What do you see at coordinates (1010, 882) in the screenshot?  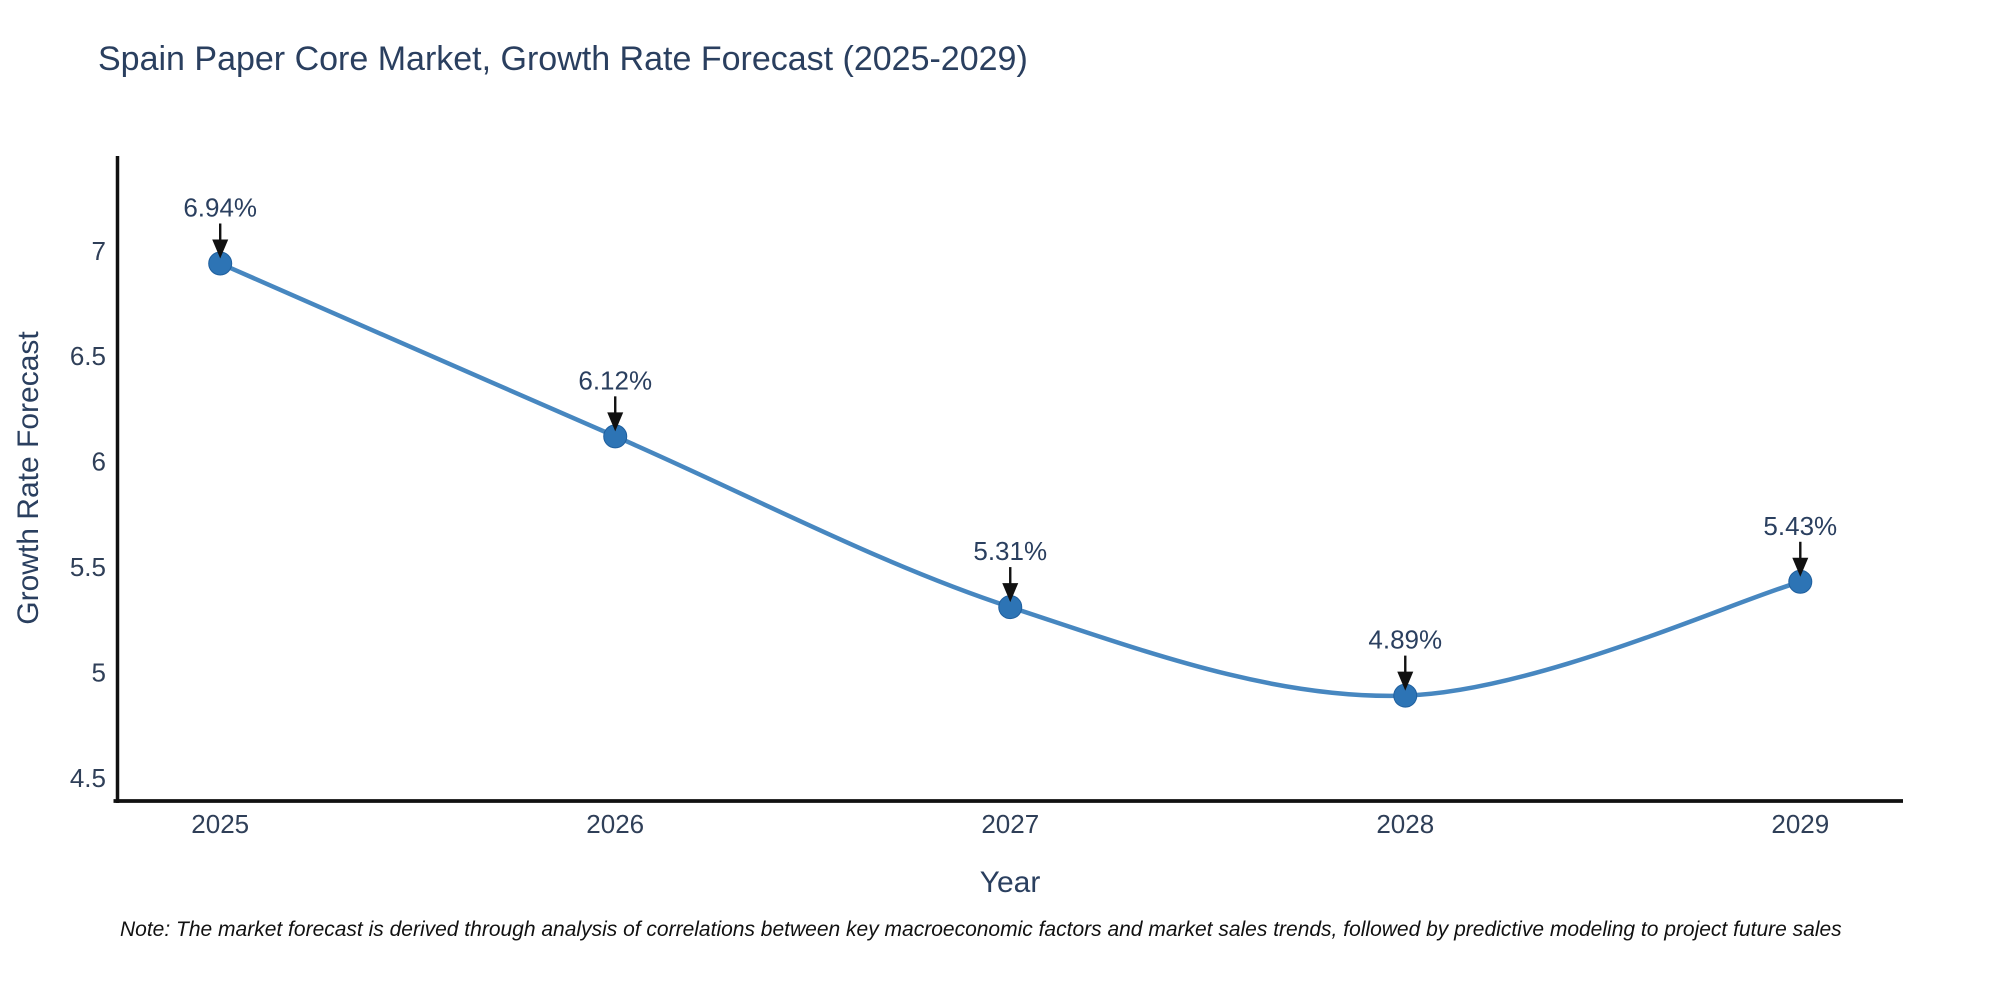 I see `x-axis-title: Year` at bounding box center [1010, 882].